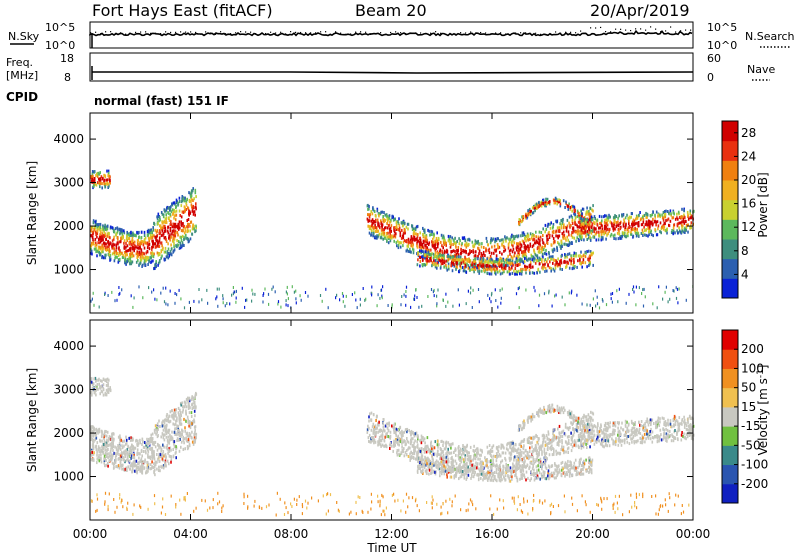 The height and width of the screenshot is (558, 800). I want to click on colorbar-segment, so click(730, 269).